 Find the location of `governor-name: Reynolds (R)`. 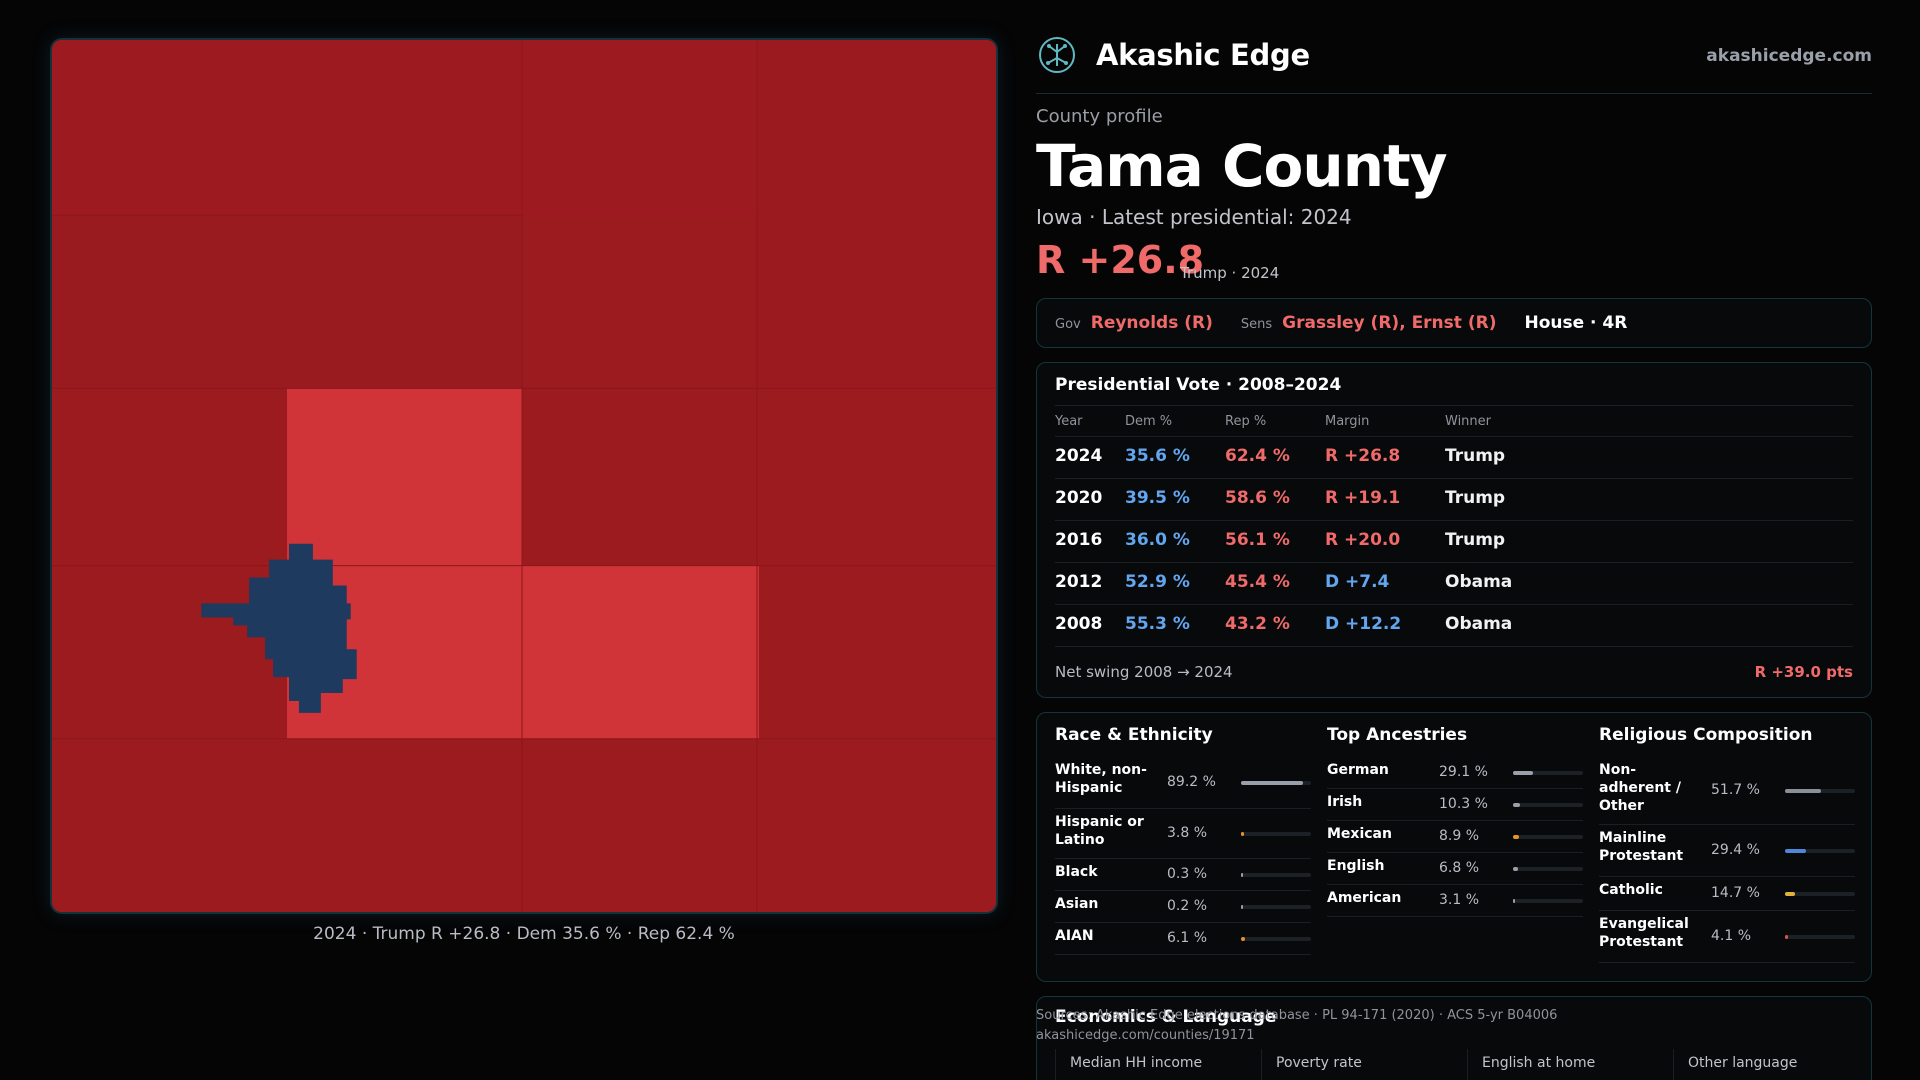

governor-name: Reynolds (R) is located at coordinates (1151, 323).